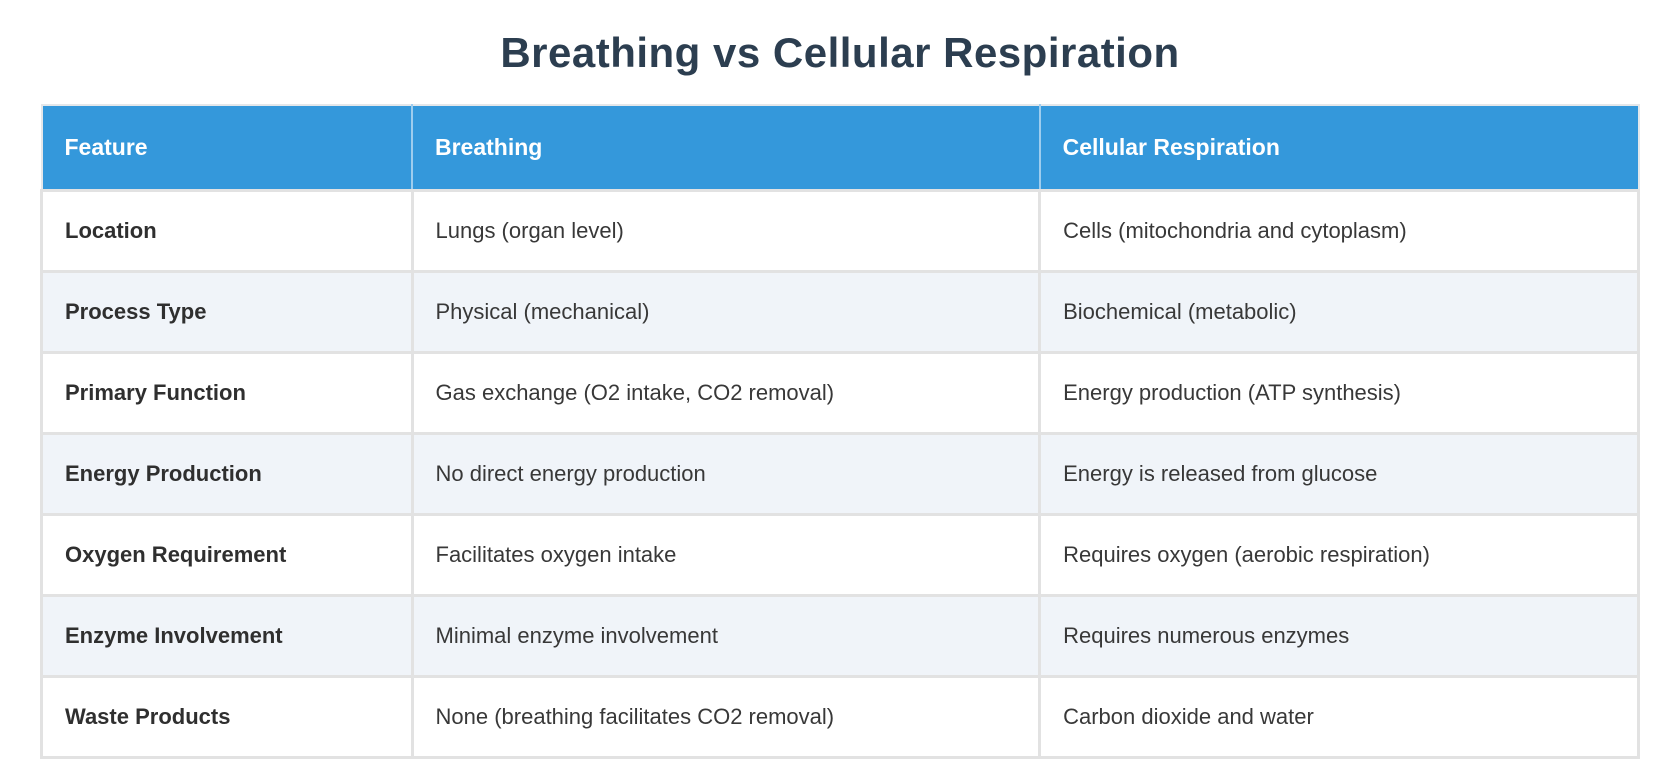  Describe the element at coordinates (227, 393) in the screenshot. I see `cell-feature: Primary Function` at that location.